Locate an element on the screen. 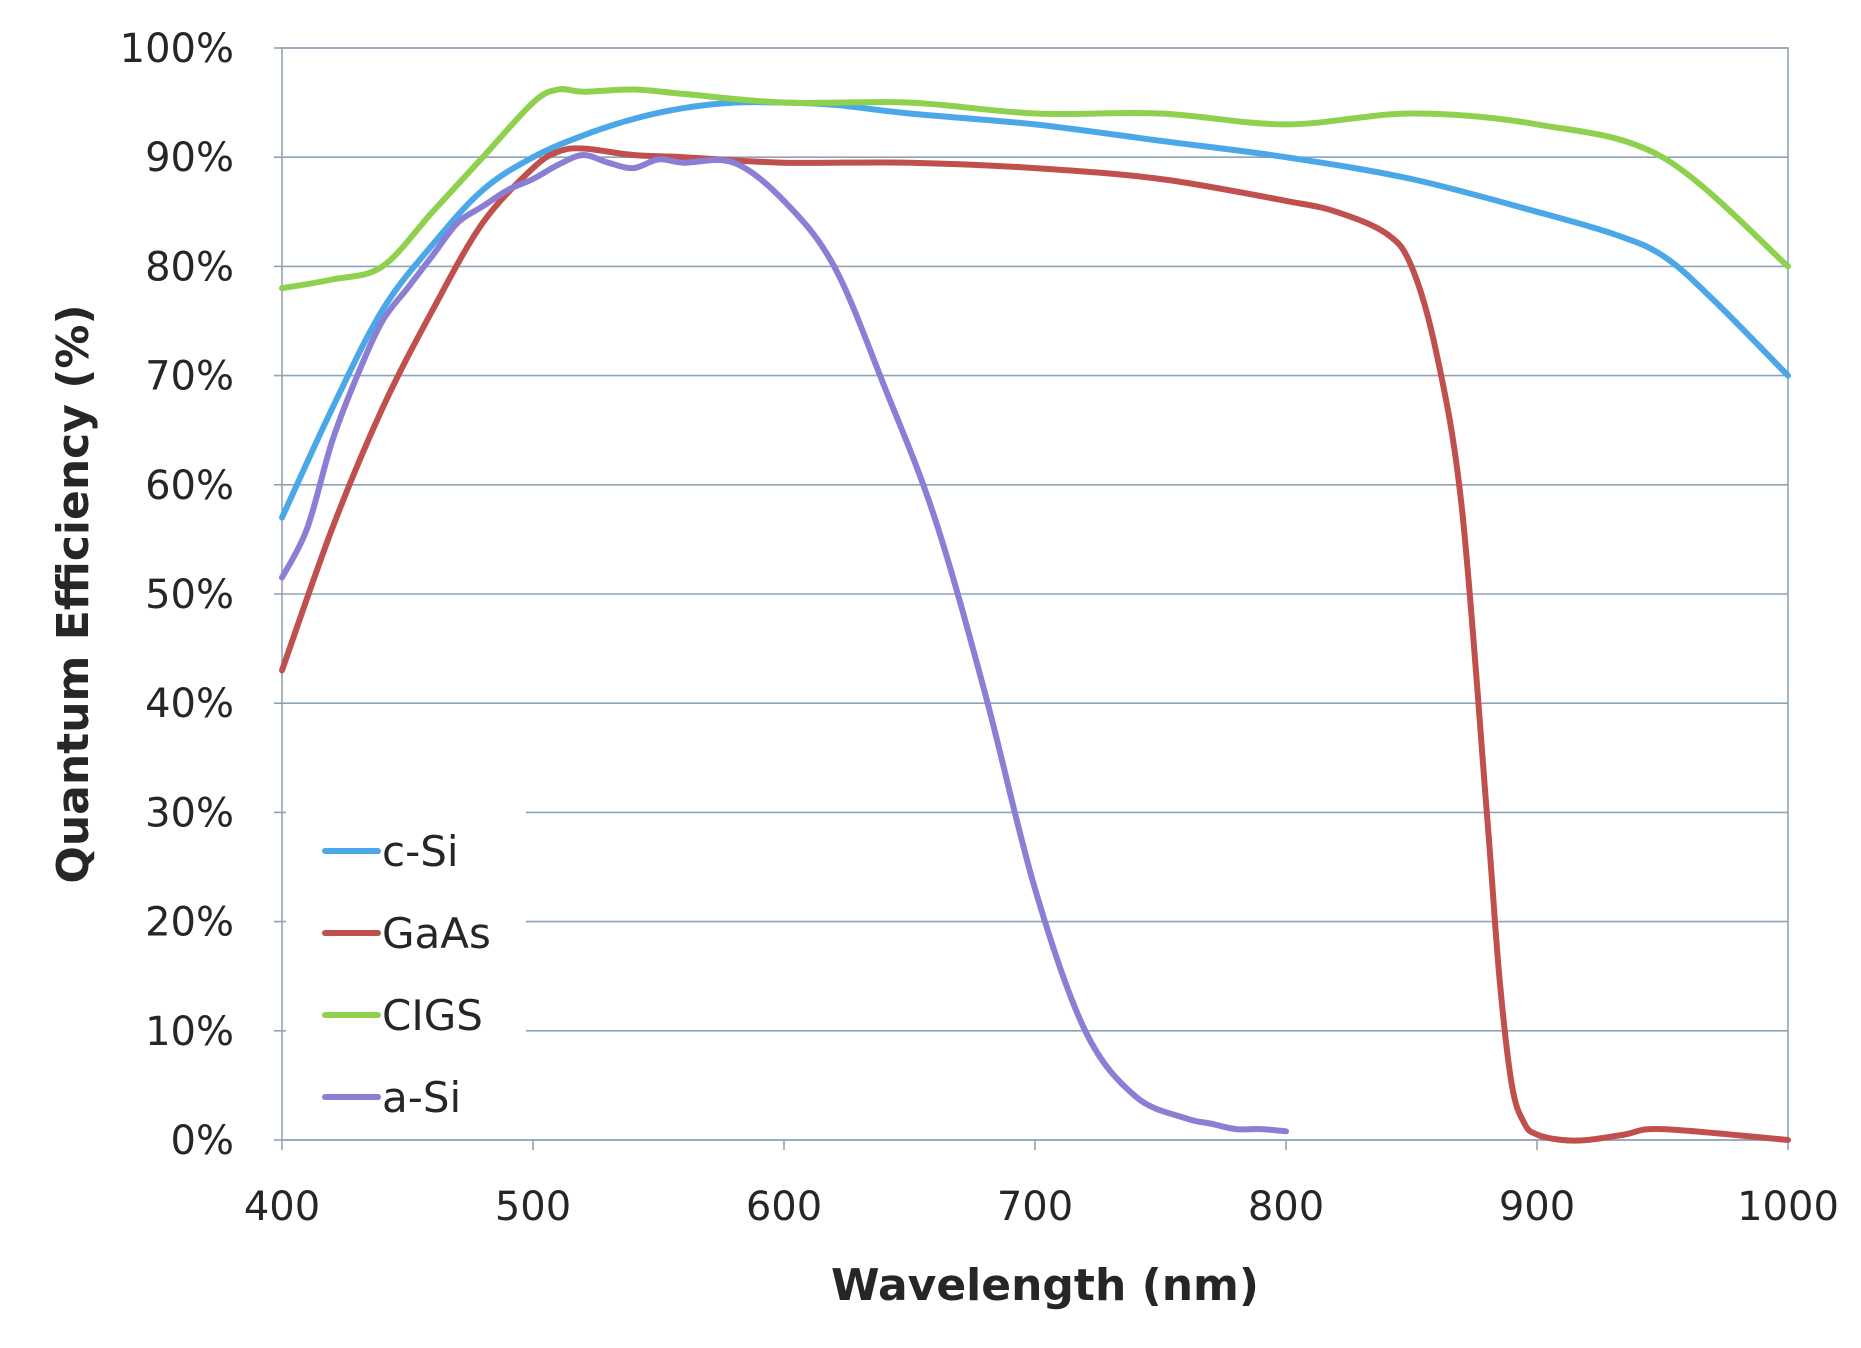 This screenshot has width=1861, height=1348. y-tick-label: 30% is located at coordinates (189, 813).